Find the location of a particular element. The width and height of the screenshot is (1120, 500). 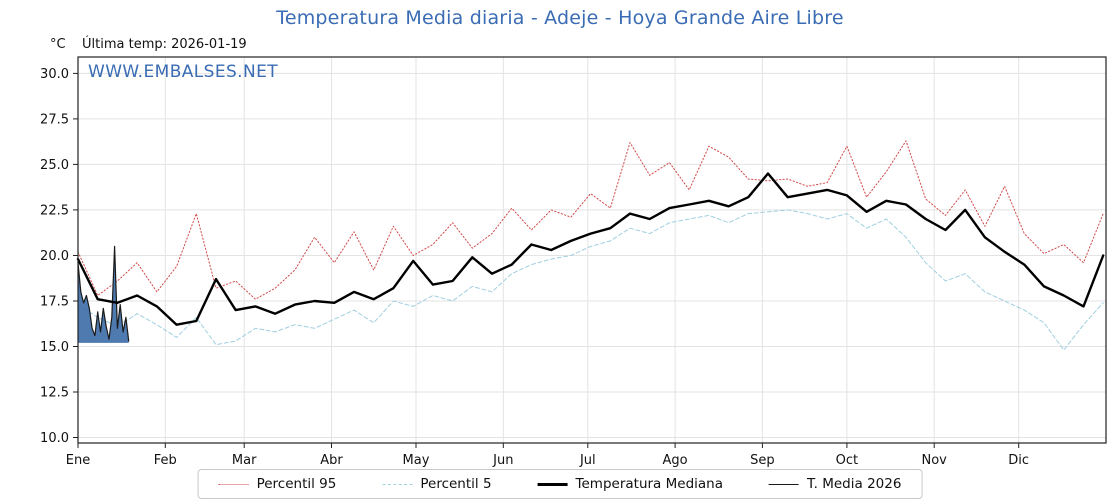

x-tick-label: Dic is located at coordinates (1018, 460).